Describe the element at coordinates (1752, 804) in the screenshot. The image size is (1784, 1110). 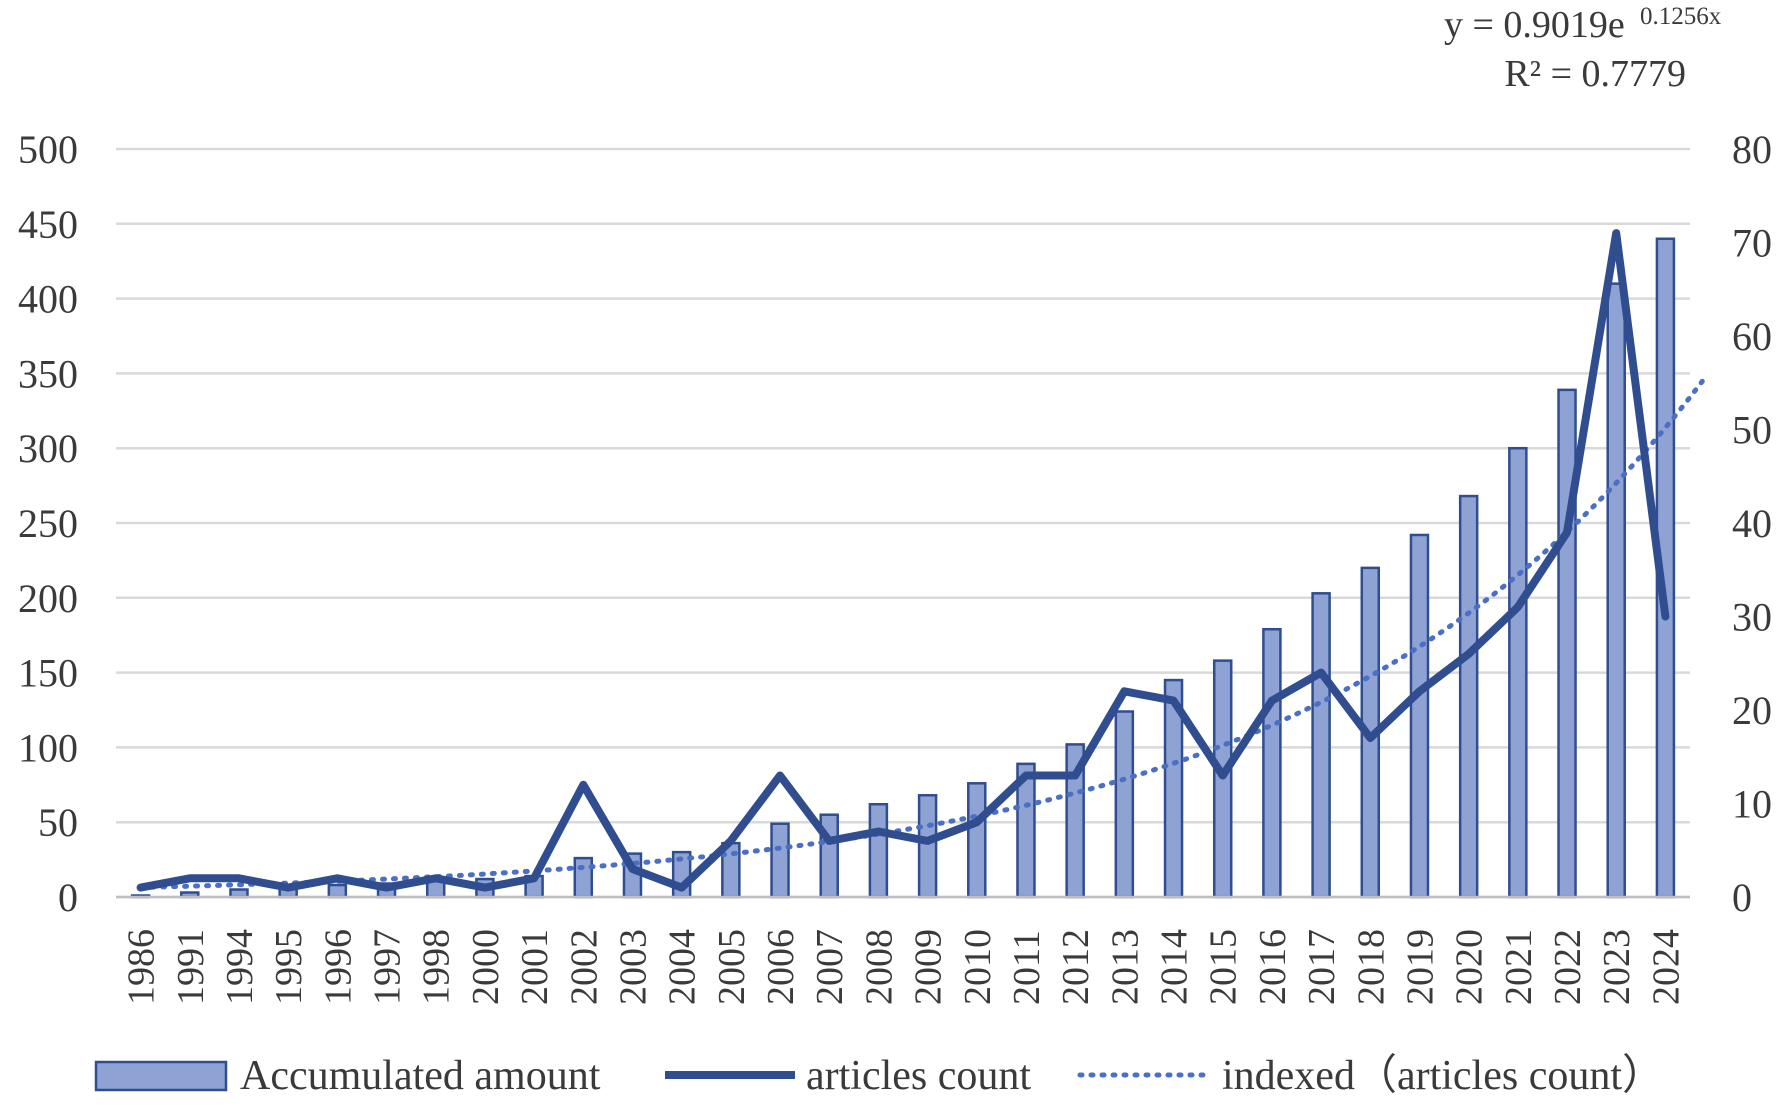
I see `y-right-tick-label: 10` at that location.